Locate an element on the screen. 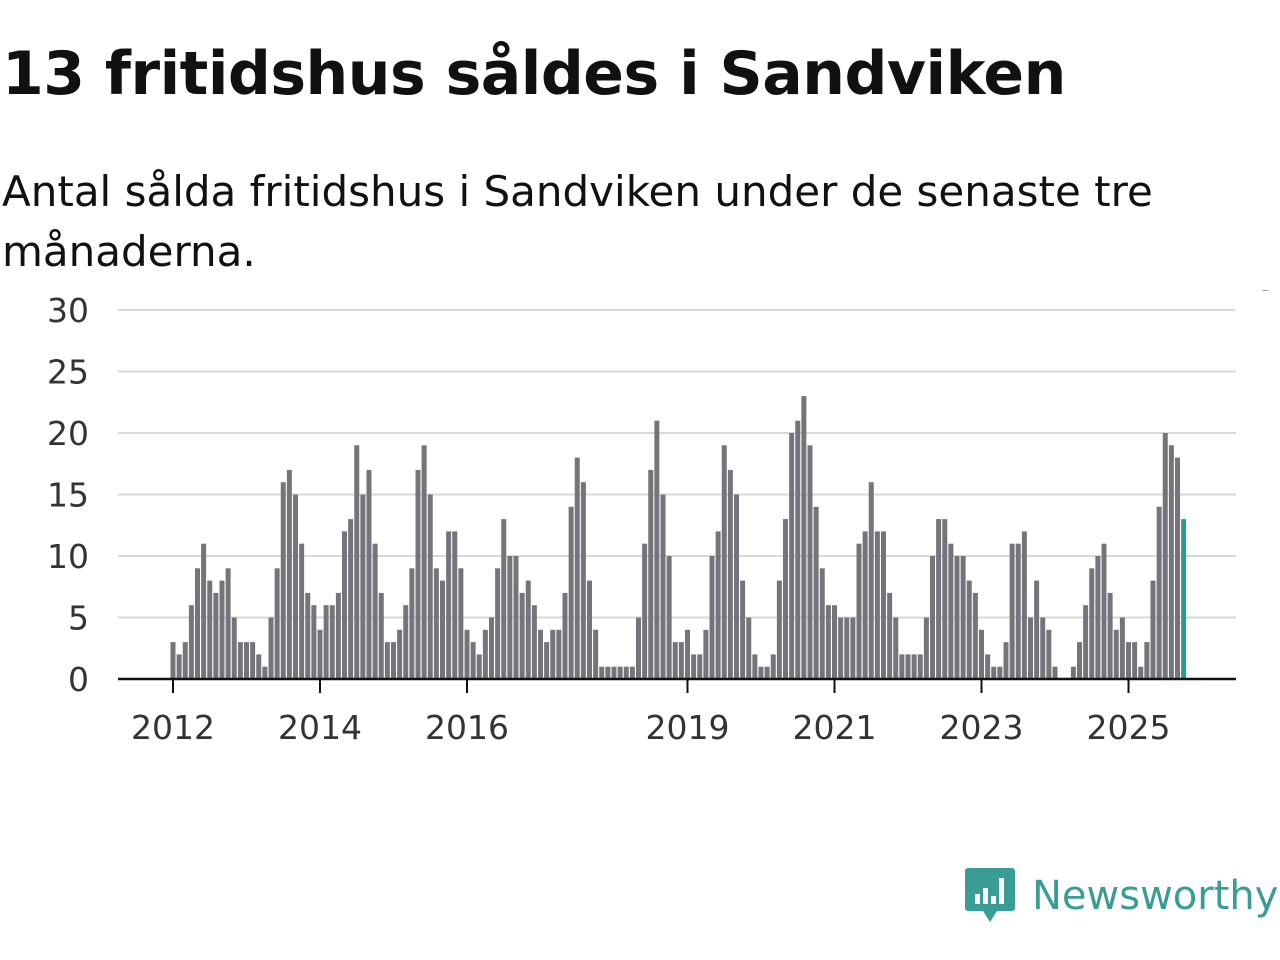 Image resolution: width=1280 pixels, height=960 pixels. x-axis-ticks: 2012 2014 2016 2019 2021 2023 2025 is located at coordinates (650, 713).